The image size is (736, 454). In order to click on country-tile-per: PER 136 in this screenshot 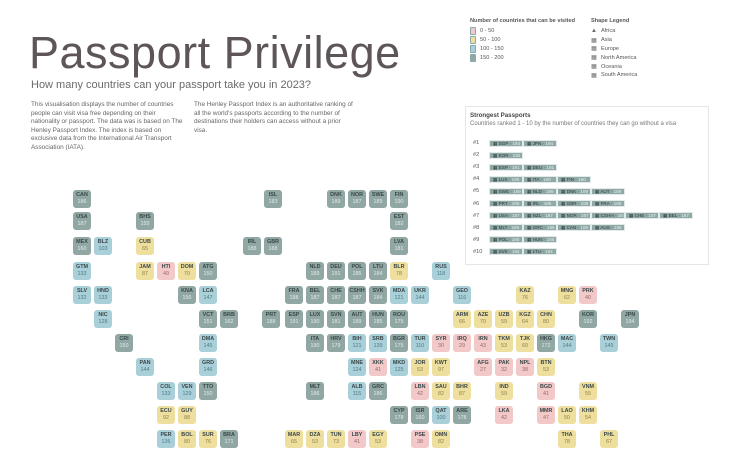, I will do `click(166, 439)`.